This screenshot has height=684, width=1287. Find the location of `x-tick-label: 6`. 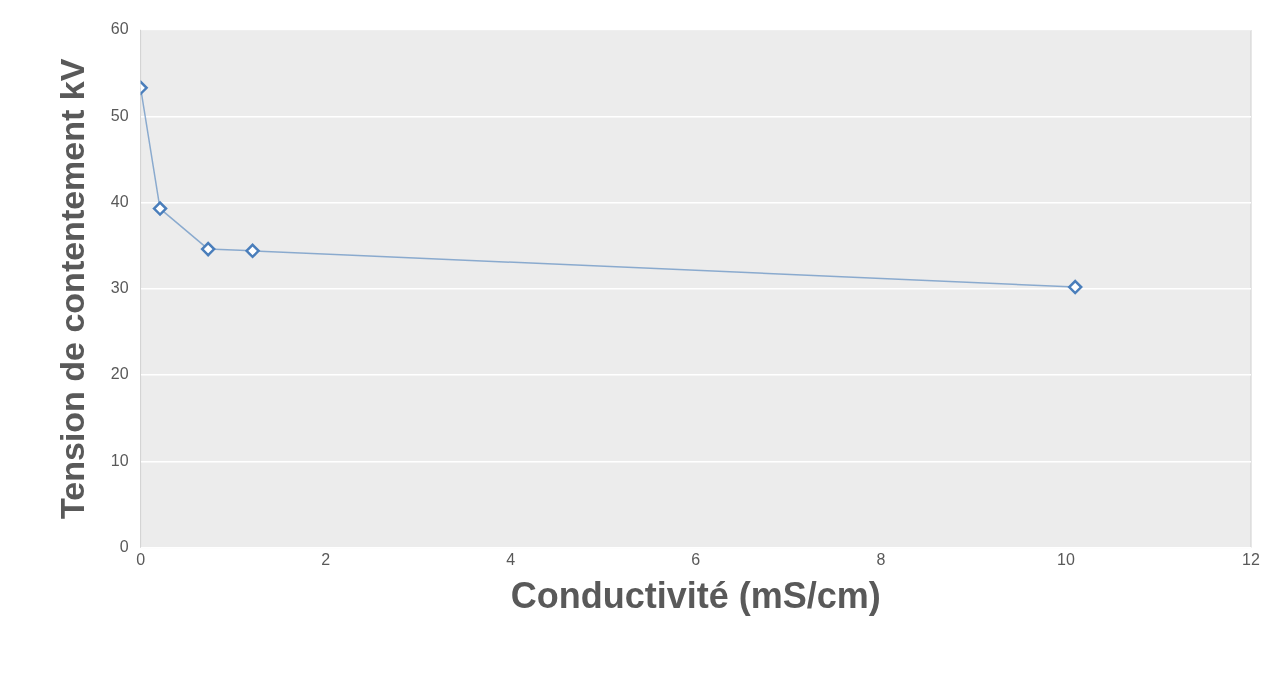

x-tick-label: 6 is located at coordinates (696, 559).